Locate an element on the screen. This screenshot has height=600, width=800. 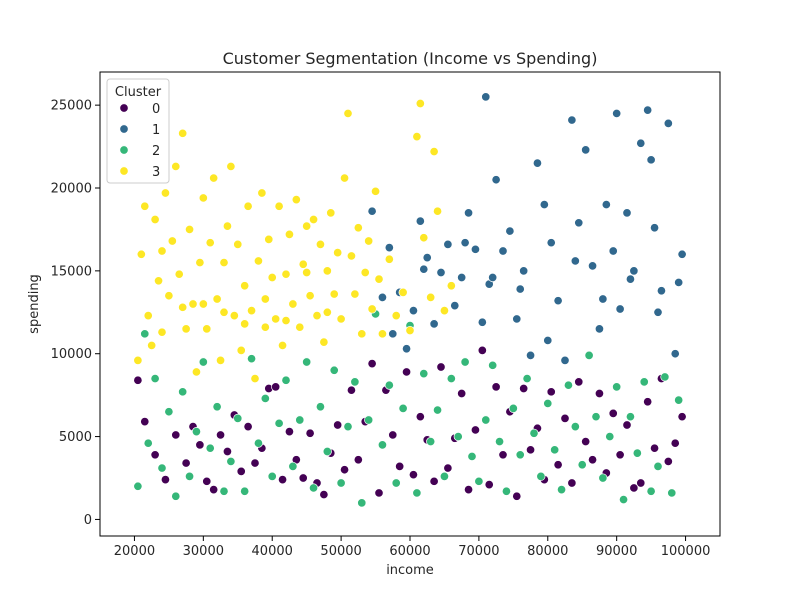
legend-title: Cluster is located at coordinates (138, 92).